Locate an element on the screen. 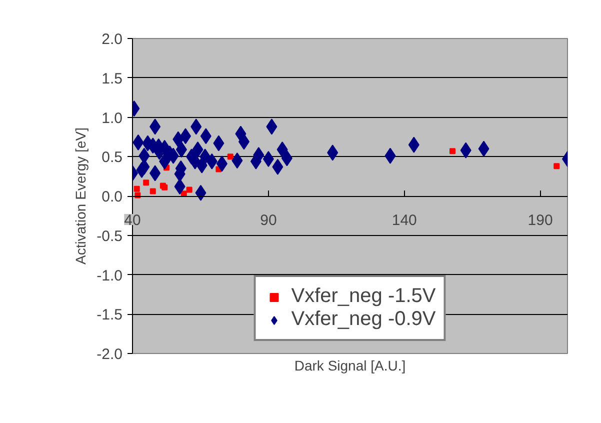 The width and height of the screenshot is (601, 423). legend-label: Vxfer_neg -1.5V is located at coordinates (363, 296).